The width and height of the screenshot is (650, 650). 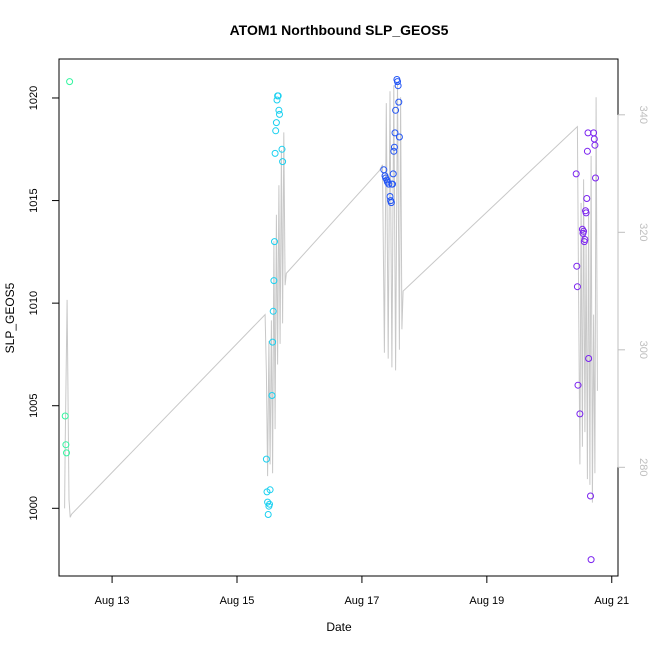 What do you see at coordinates (361, 601) in the screenshot?
I see `x-tick-label: Aug 17` at bounding box center [361, 601].